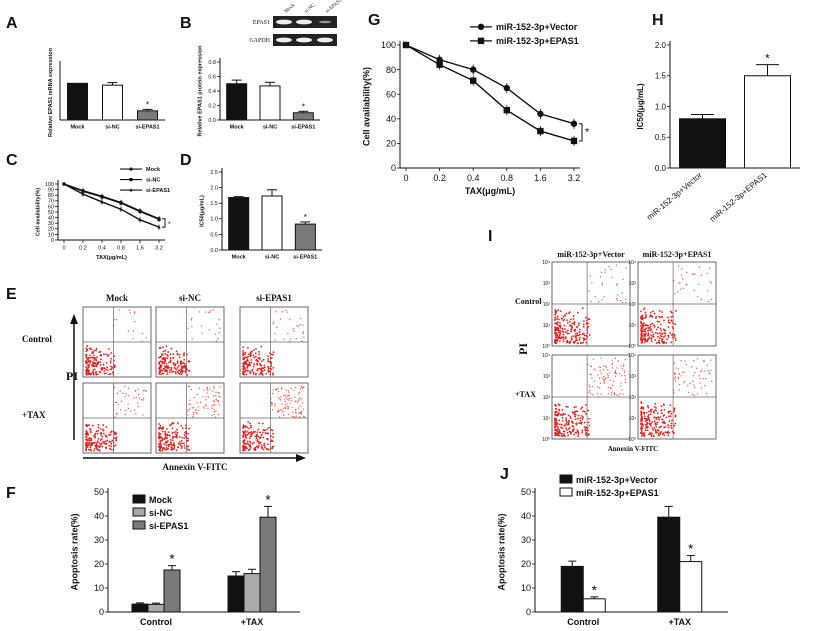 Image resolution: width=824 pixels, height=631 pixels. What do you see at coordinates (526, 540) in the screenshot?
I see `y-tick-label-J: 30` at bounding box center [526, 540].